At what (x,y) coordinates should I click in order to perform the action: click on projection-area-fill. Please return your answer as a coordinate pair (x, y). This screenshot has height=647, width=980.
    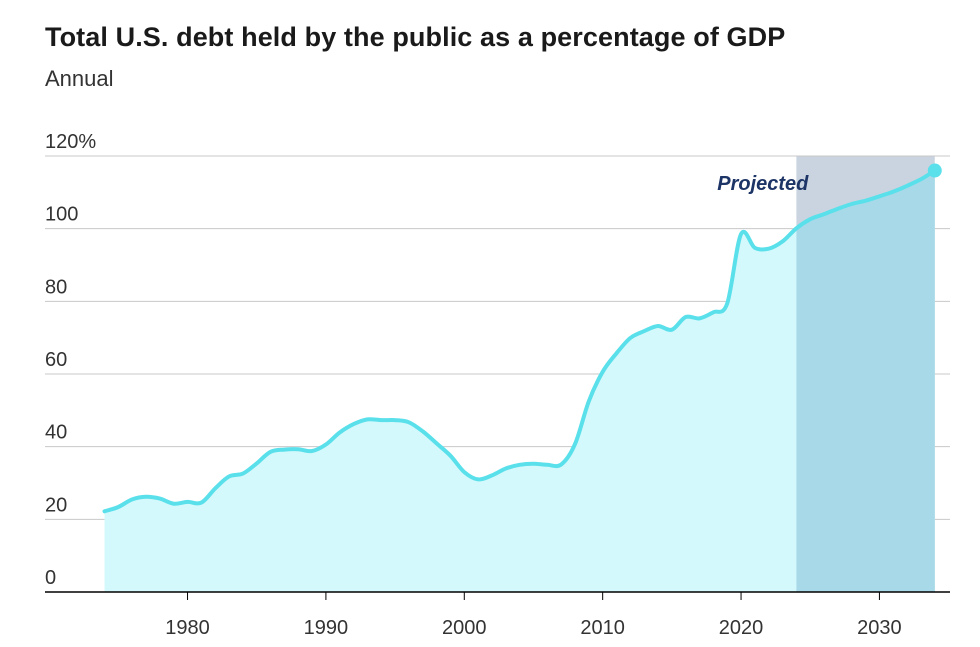
    Looking at the image, I should click on (865, 381).